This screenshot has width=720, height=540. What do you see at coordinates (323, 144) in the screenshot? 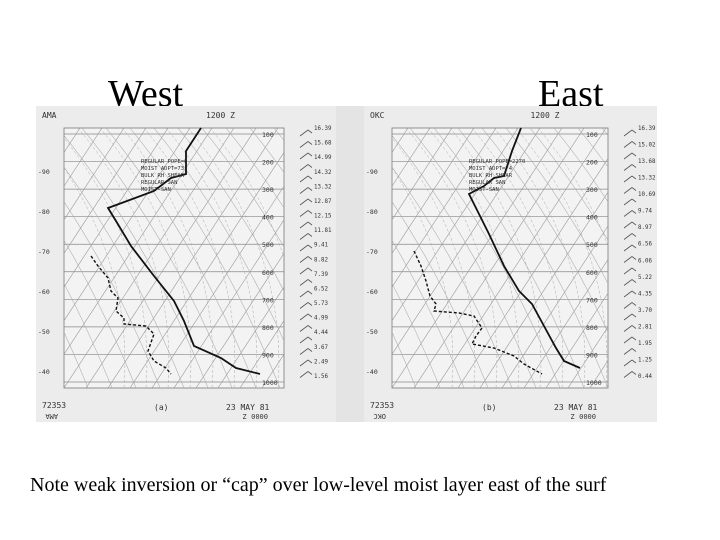
I see `height-label: 15.68` at bounding box center [323, 144].